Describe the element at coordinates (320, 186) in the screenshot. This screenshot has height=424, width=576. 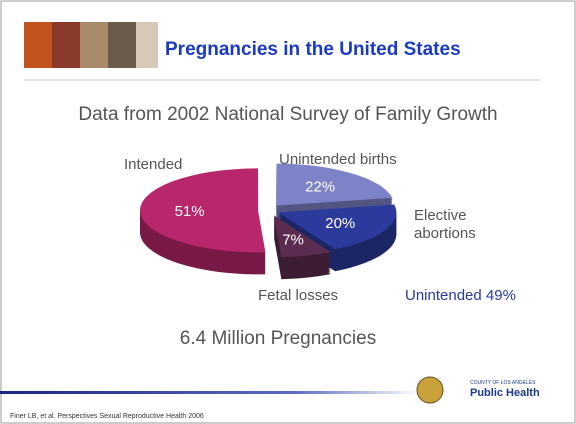
I see `value-label: 22%` at that location.